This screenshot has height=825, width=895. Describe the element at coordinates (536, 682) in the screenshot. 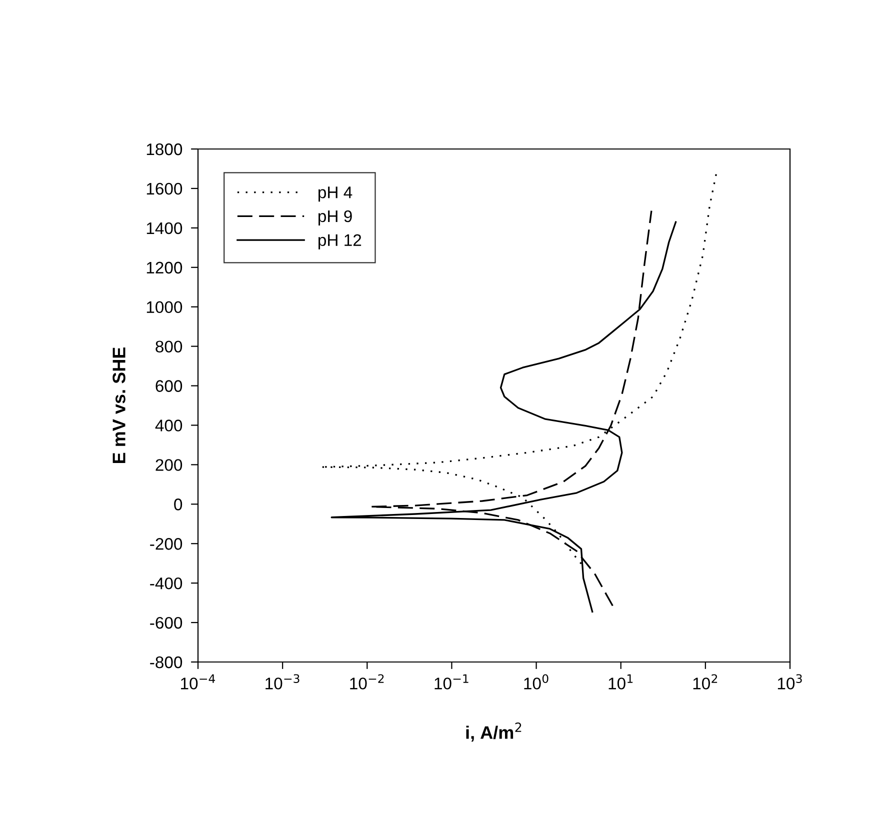

I see `x-tick-label: 10$^{0}$` at that location.